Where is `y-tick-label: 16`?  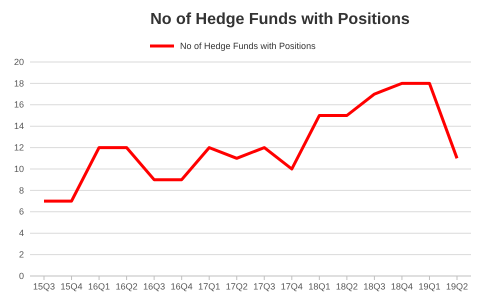 y-tick-label: 16 is located at coordinates (19, 105).